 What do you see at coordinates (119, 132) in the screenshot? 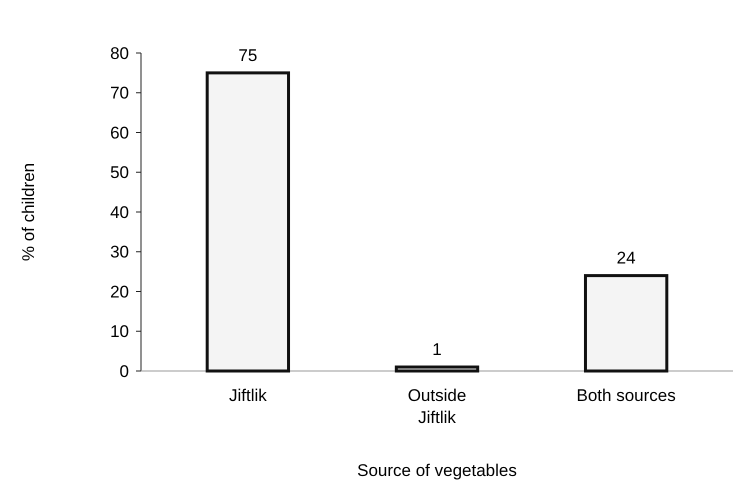
I see `y-tick-label: 60` at bounding box center [119, 132].